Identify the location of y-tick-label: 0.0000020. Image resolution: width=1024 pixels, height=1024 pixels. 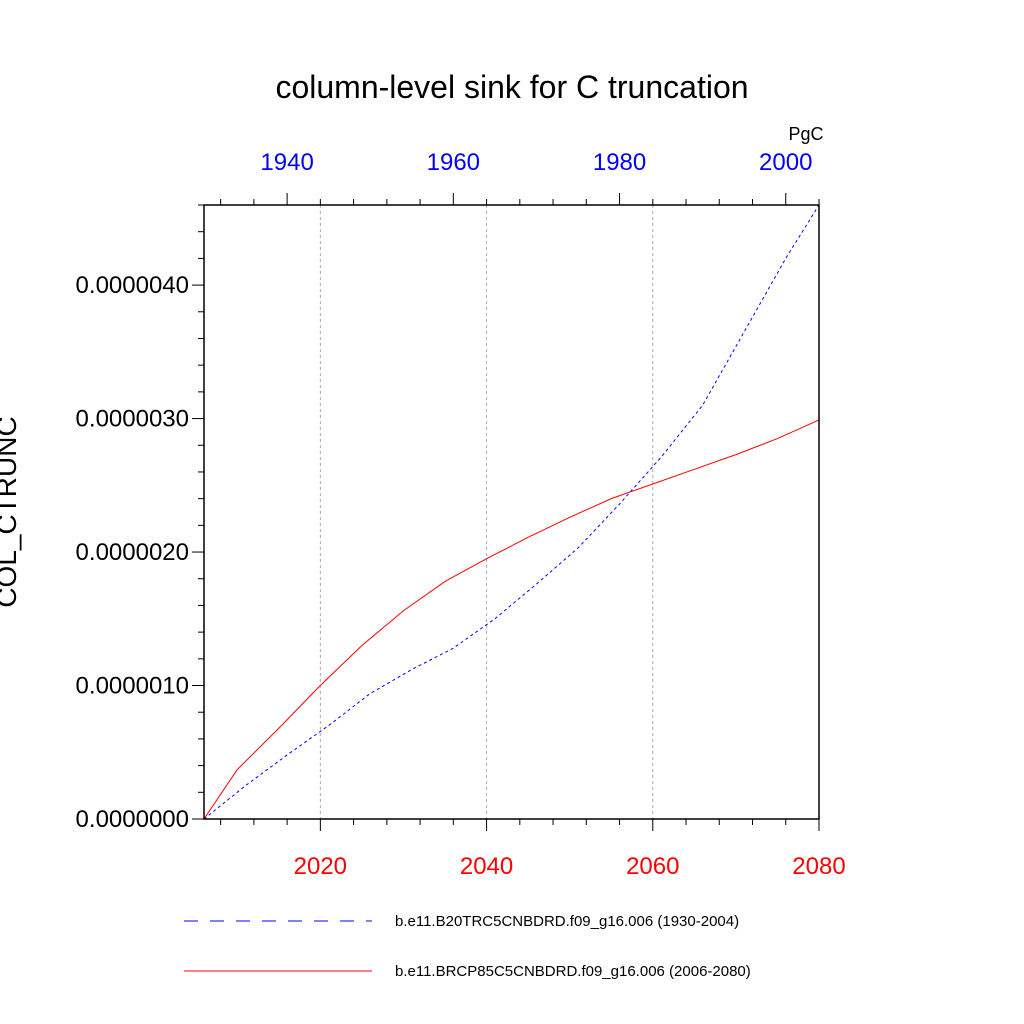
(132, 552).